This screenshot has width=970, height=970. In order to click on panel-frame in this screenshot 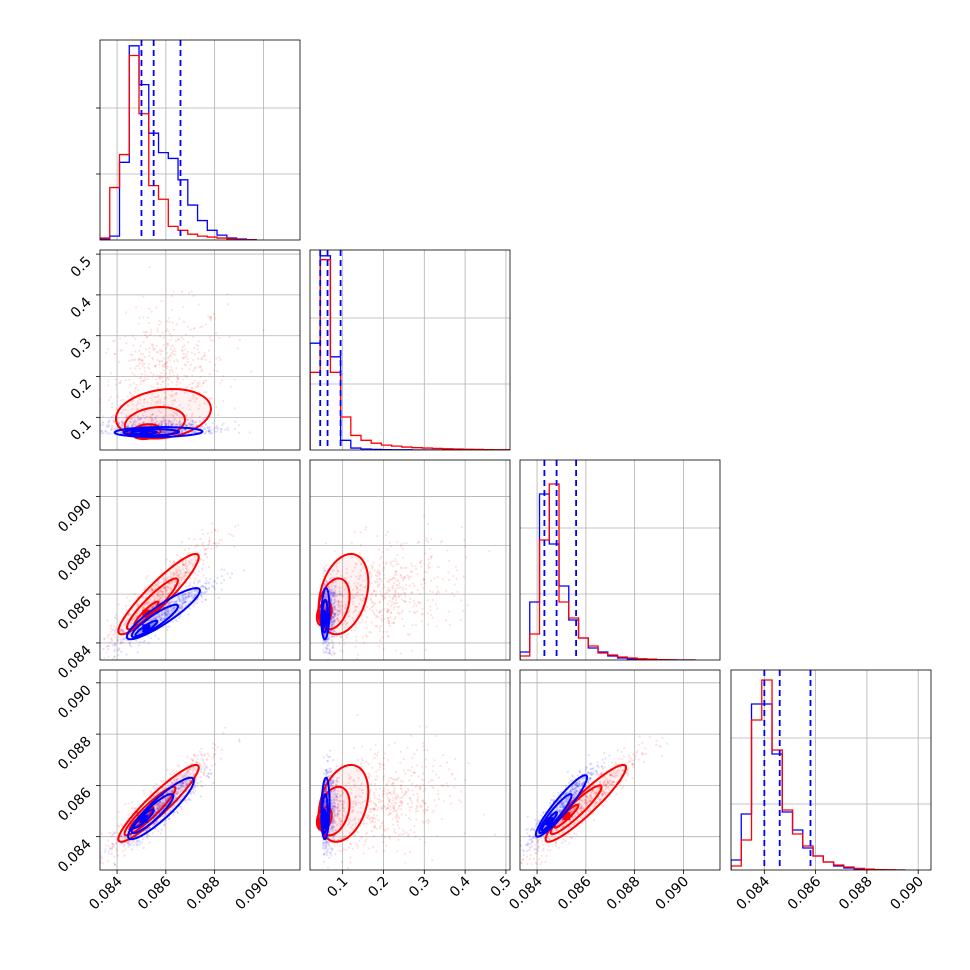, I will do `click(410, 560)`.